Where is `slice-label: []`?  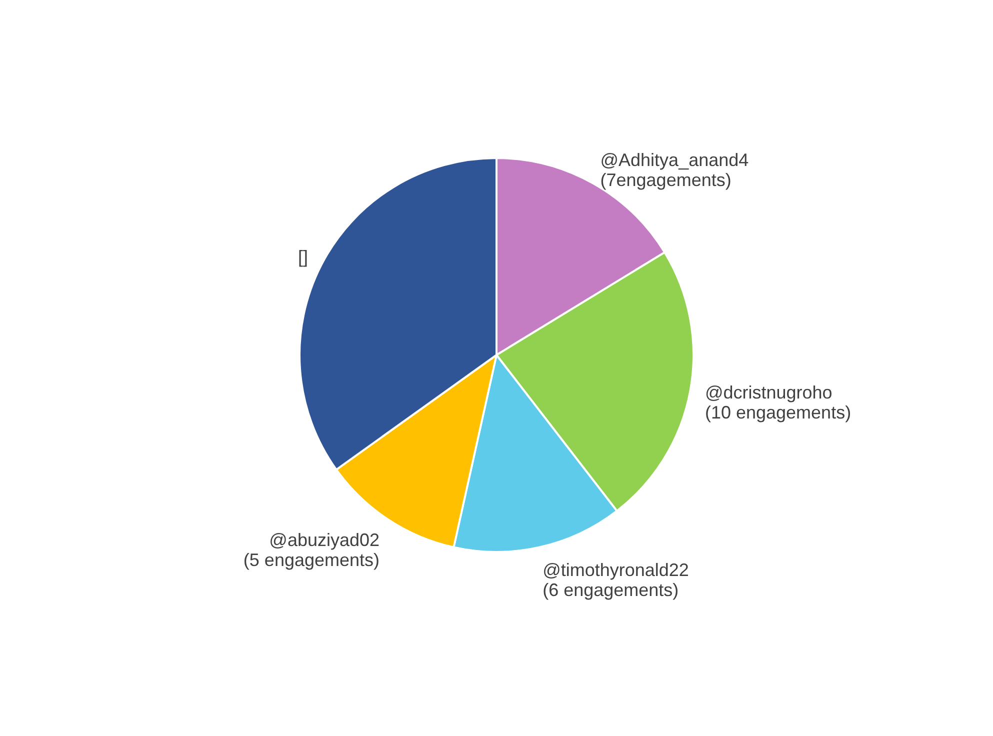 slice-label: [] is located at coordinates (303, 257).